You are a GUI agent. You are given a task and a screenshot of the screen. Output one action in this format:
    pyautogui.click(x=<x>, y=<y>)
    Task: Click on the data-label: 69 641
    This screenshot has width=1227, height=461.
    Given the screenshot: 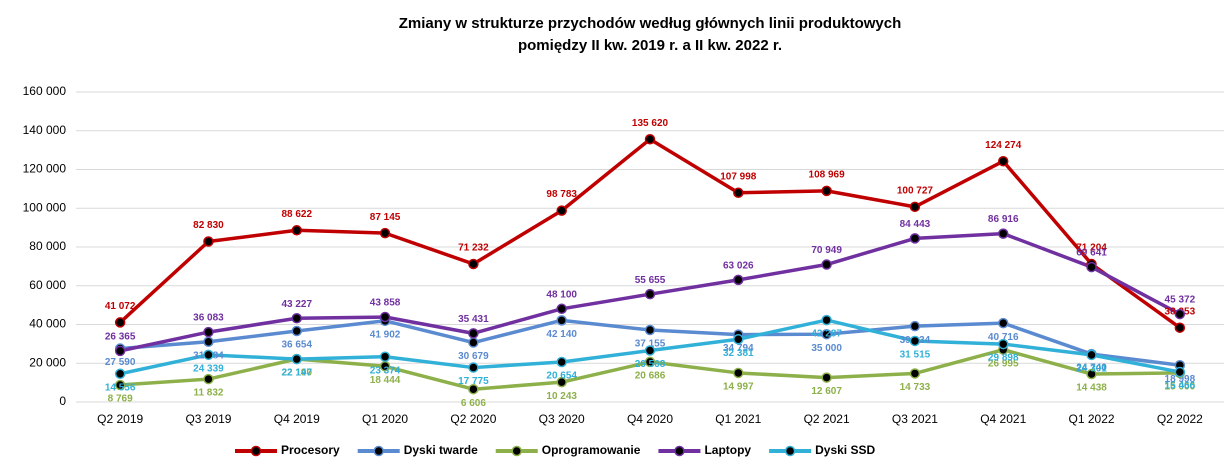 What is the action you would take?
    pyautogui.click(x=1091, y=253)
    